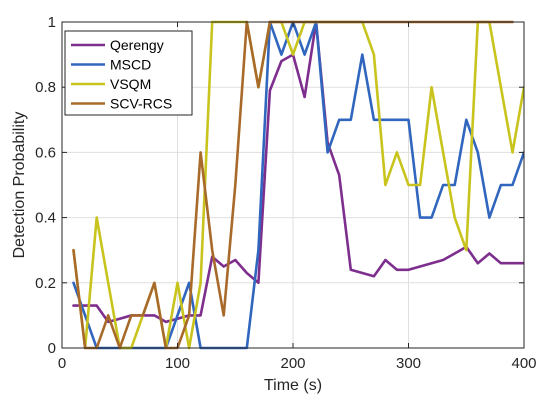 Image resolution: width=550 pixels, height=406 pixels. What do you see at coordinates (523, 363) in the screenshot?
I see `x-tick-label: 400` at bounding box center [523, 363].